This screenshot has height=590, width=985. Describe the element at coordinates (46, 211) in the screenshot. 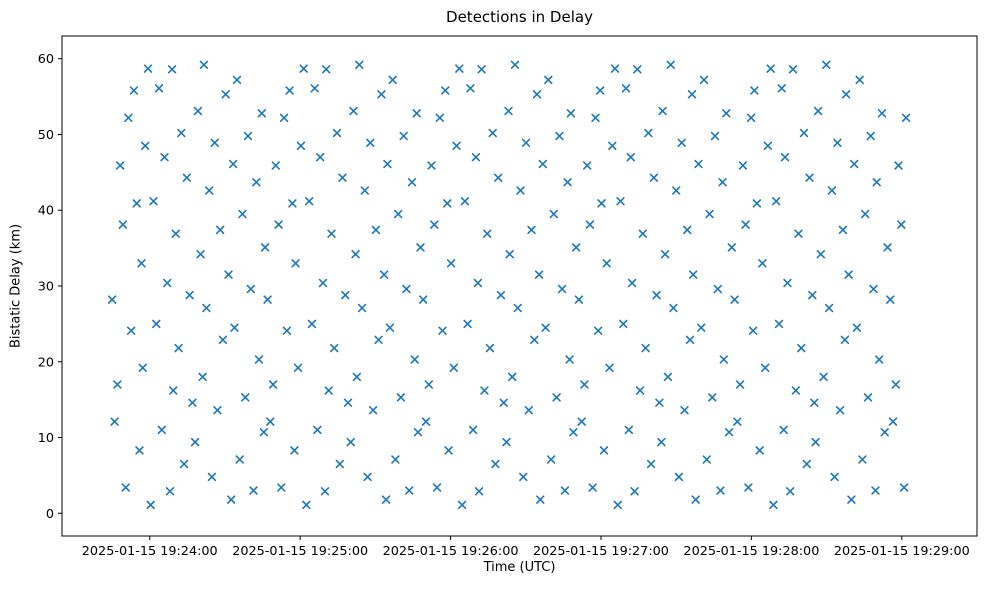

I see `y-tick-label: 40` at that location.